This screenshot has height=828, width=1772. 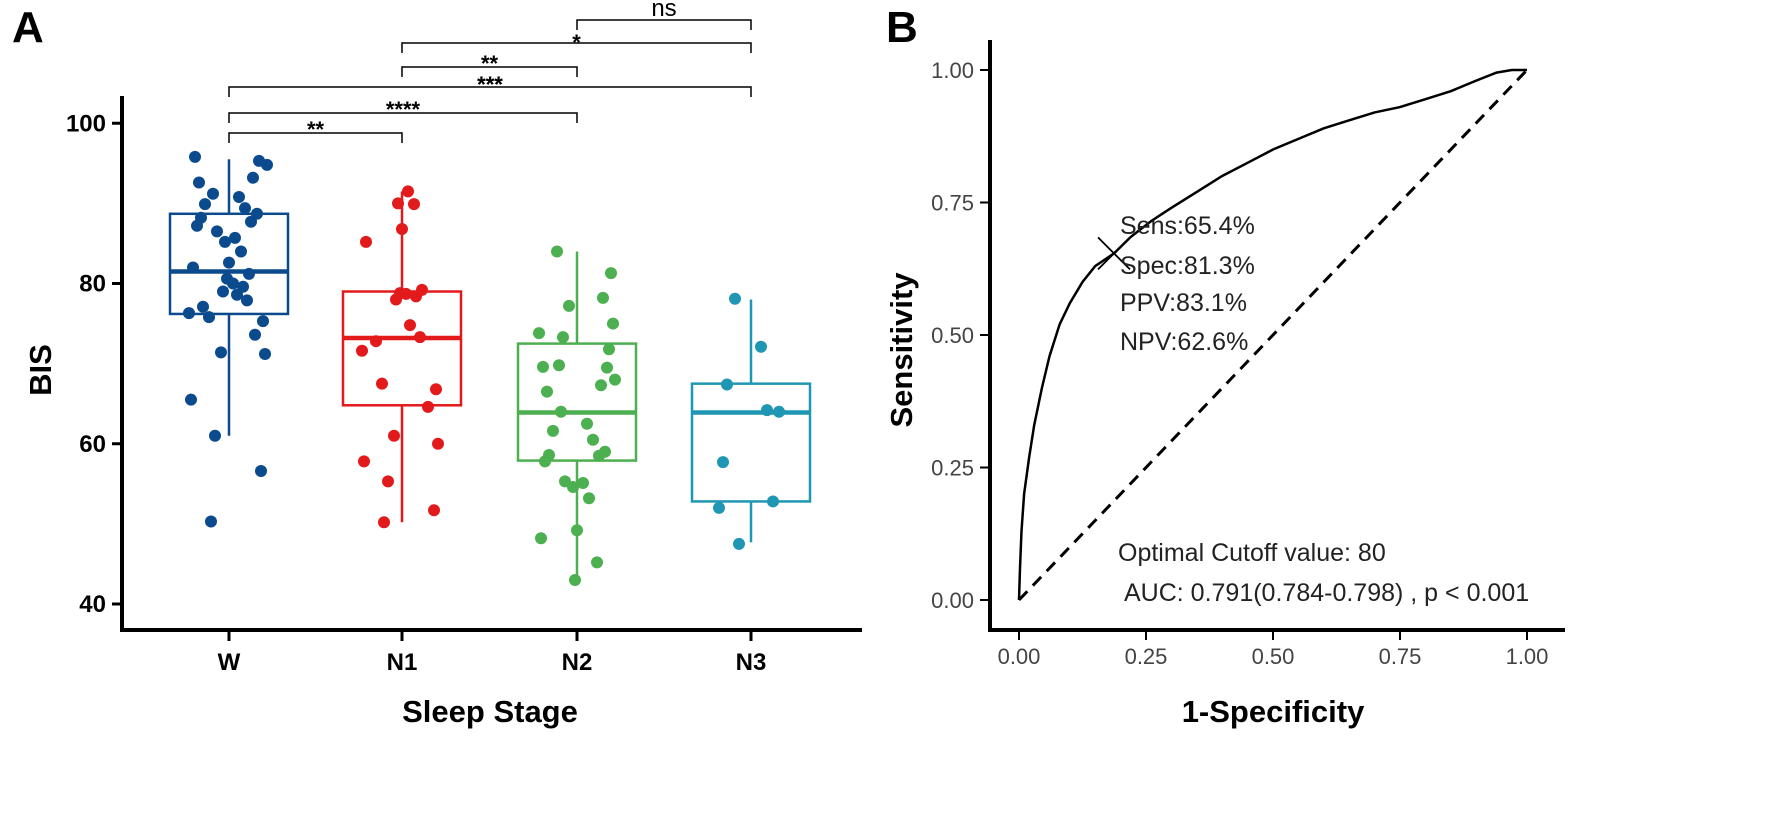 What do you see at coordinates (403, 109) in the screenshot?
I see `significance-label: ****` at bounding box center [403, 109].